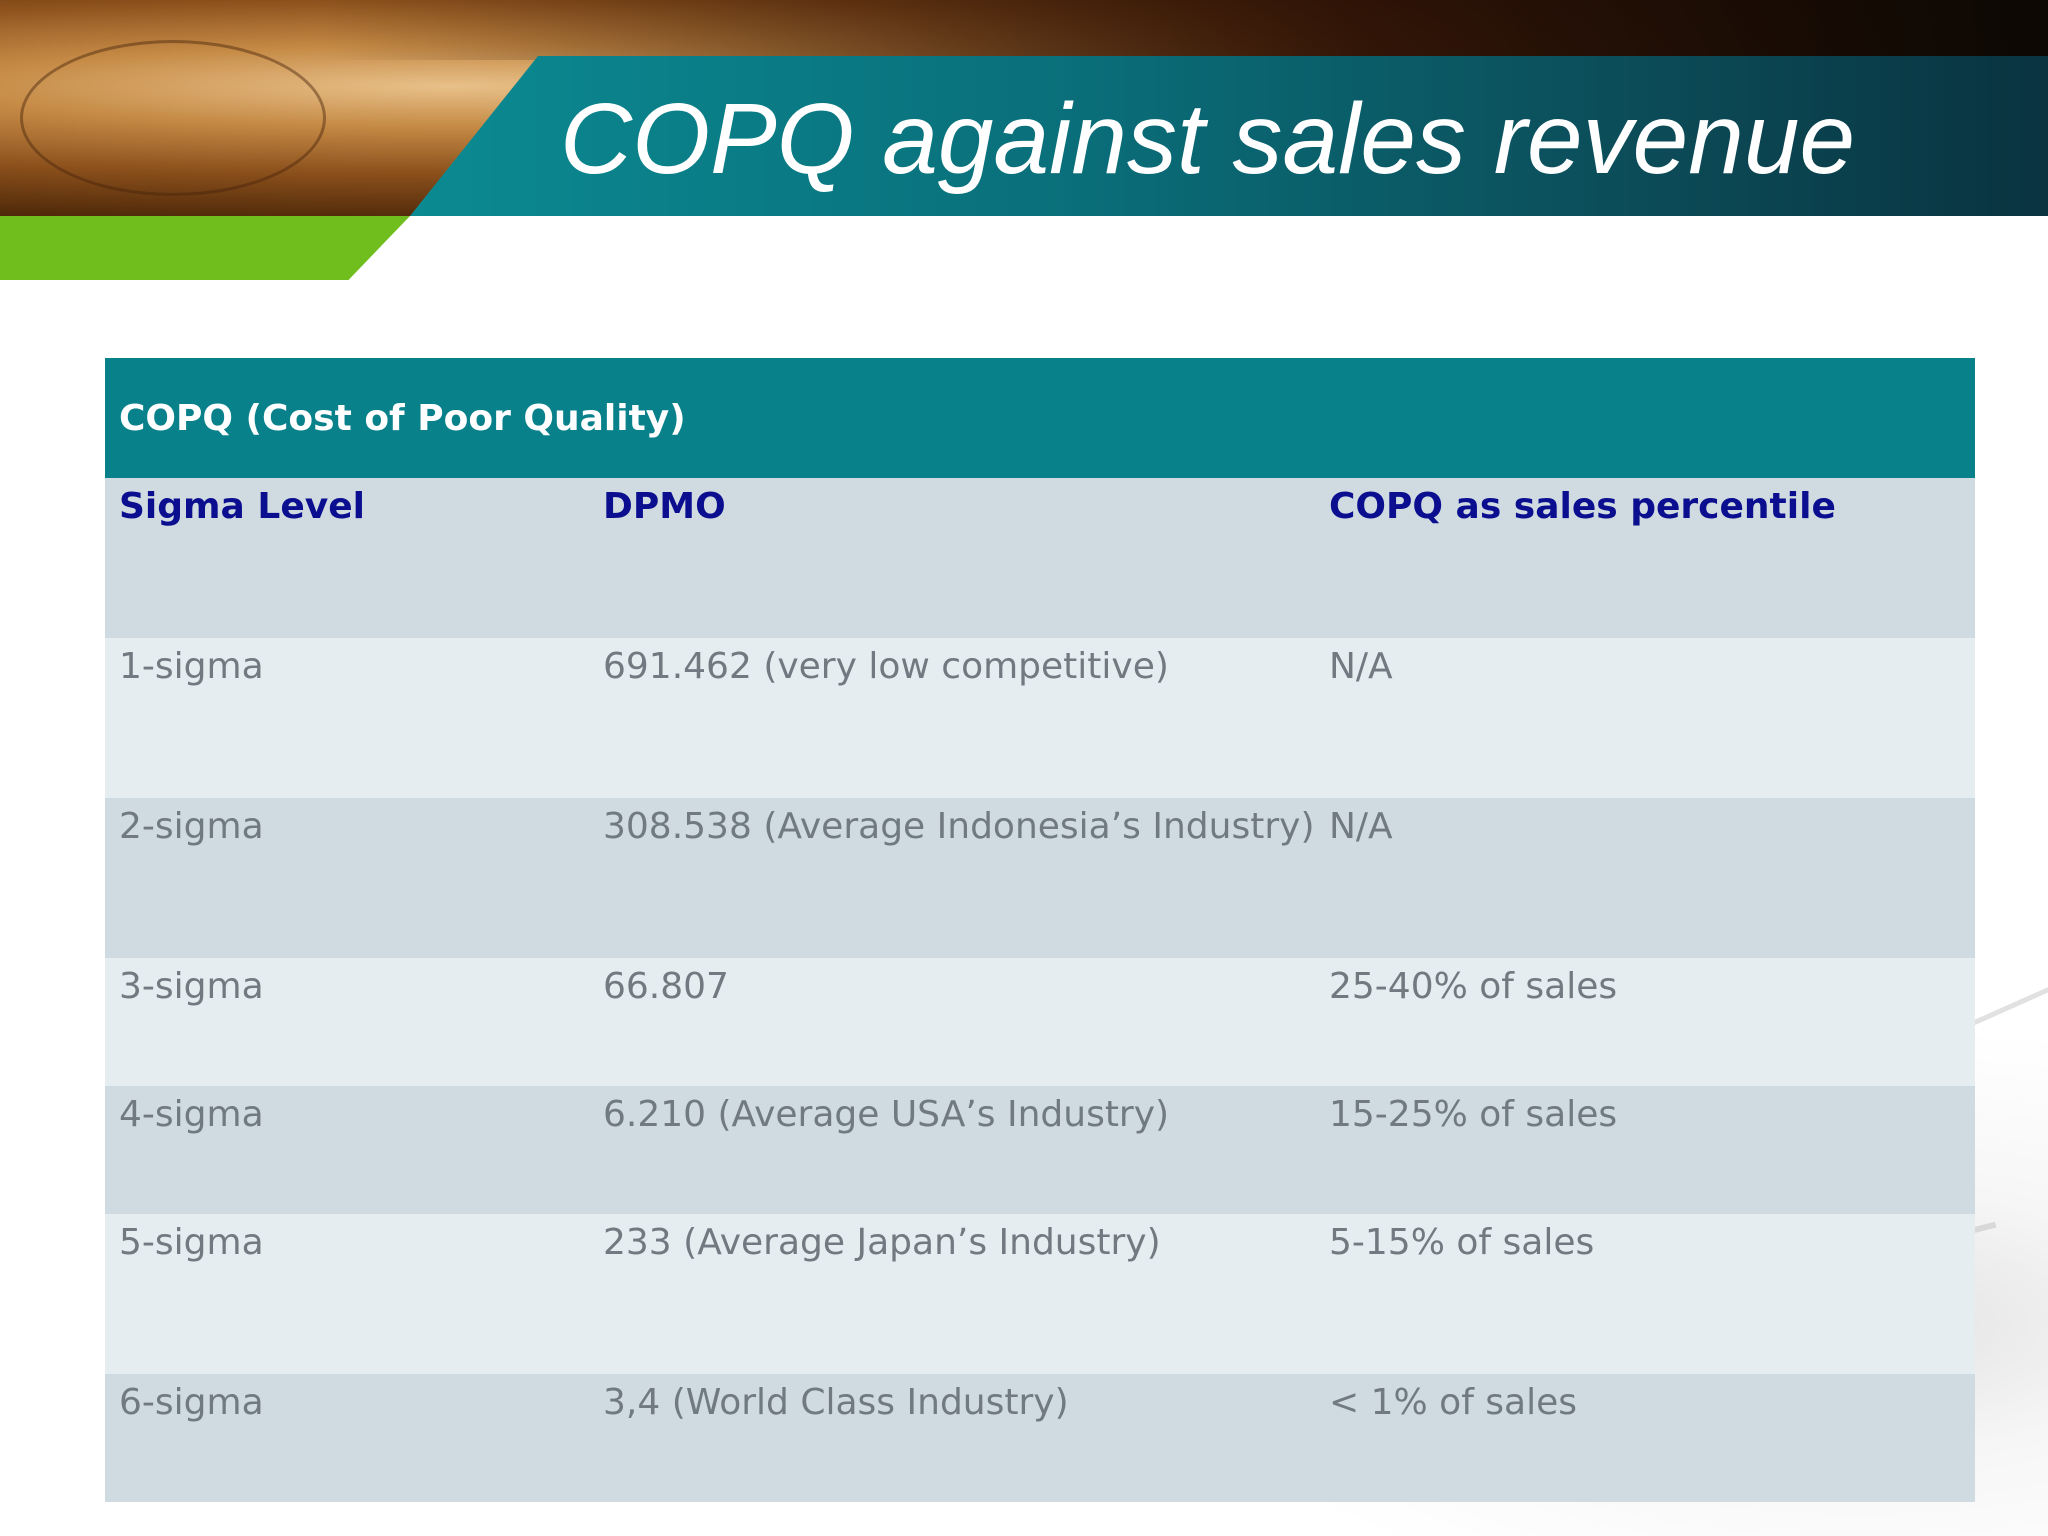 This screenshot has height=1536, width=2048. I want to click on table-title: COPQ (Cost of Poor Quality), so click(1040, 418).